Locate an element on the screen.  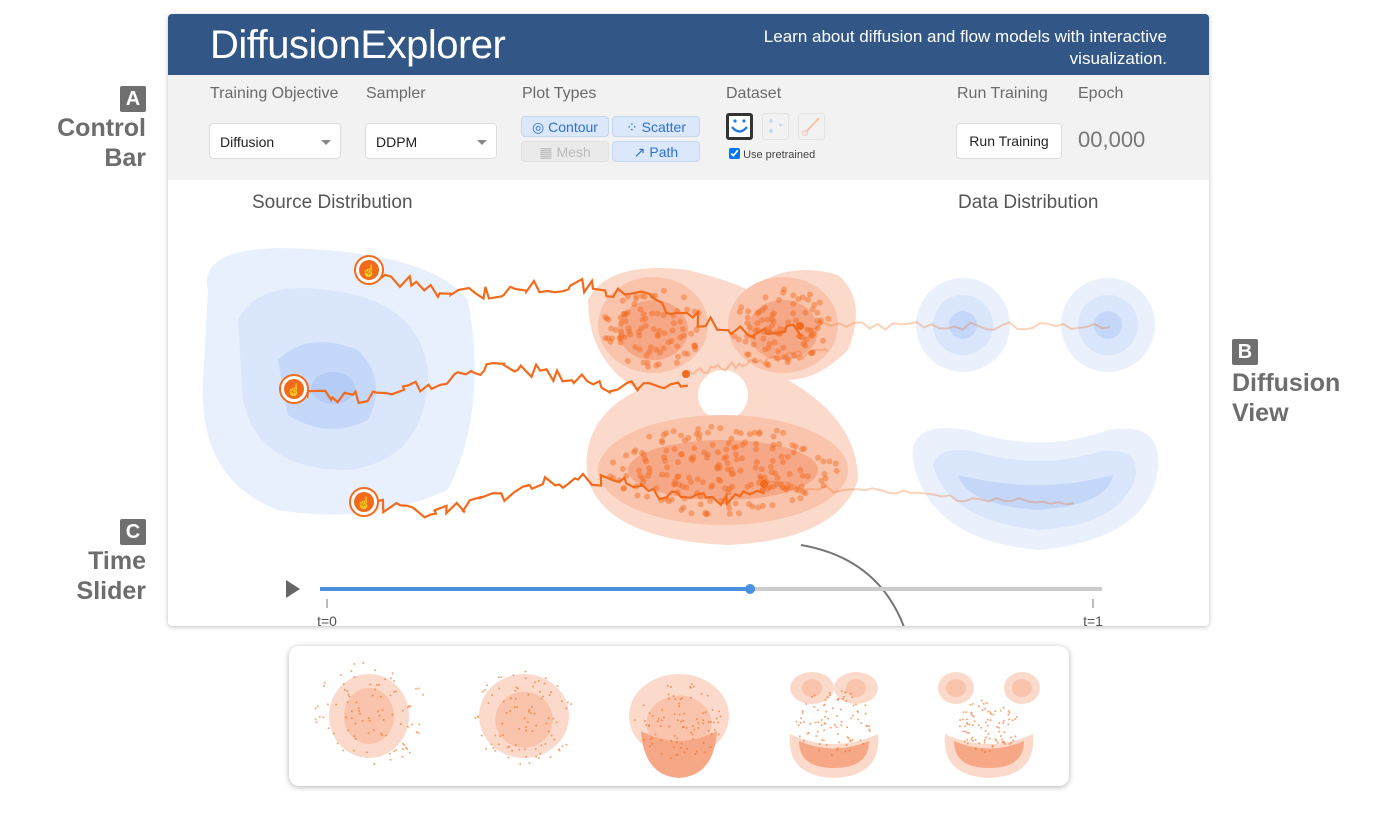
run-training-button: Run Training is located at coordinates (1009, 141).